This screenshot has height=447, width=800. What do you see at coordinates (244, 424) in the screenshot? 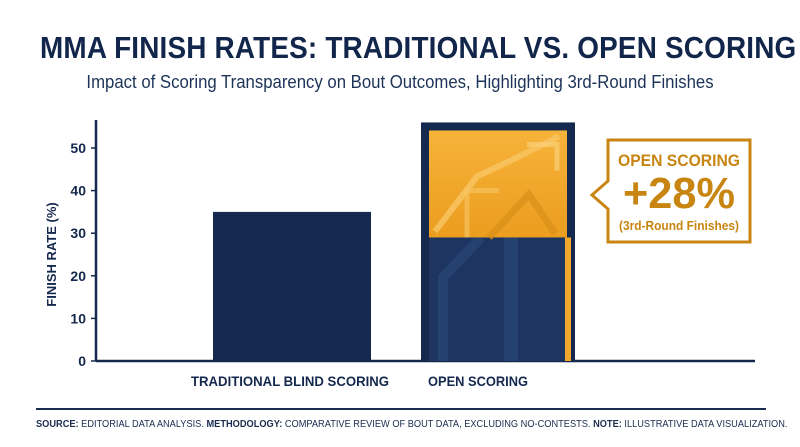
I see `methodology-label: METHODOLOGY:` at bounding box center [244, 424].